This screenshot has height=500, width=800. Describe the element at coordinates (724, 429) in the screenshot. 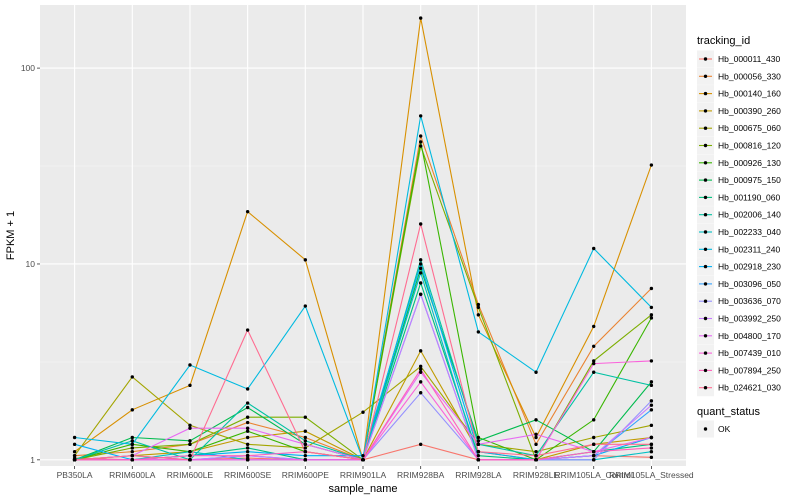

I see `status-label: OK` at that location.